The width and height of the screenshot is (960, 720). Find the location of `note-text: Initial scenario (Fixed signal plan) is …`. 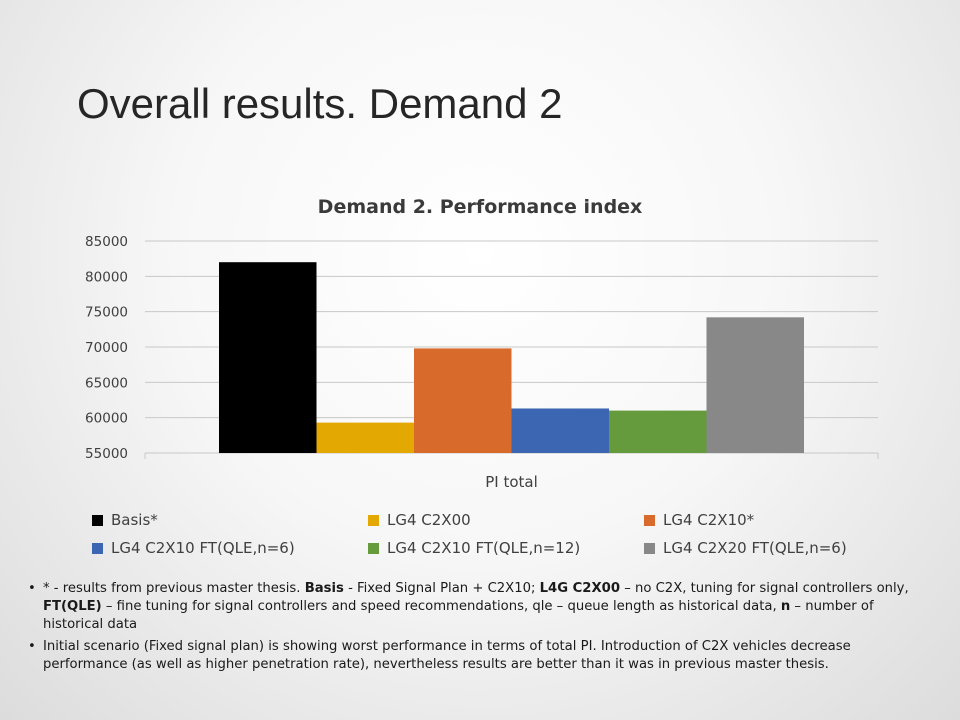

note-text: Initial scenario (Fixed signal plan) is … is located at coordinates (447, 655).